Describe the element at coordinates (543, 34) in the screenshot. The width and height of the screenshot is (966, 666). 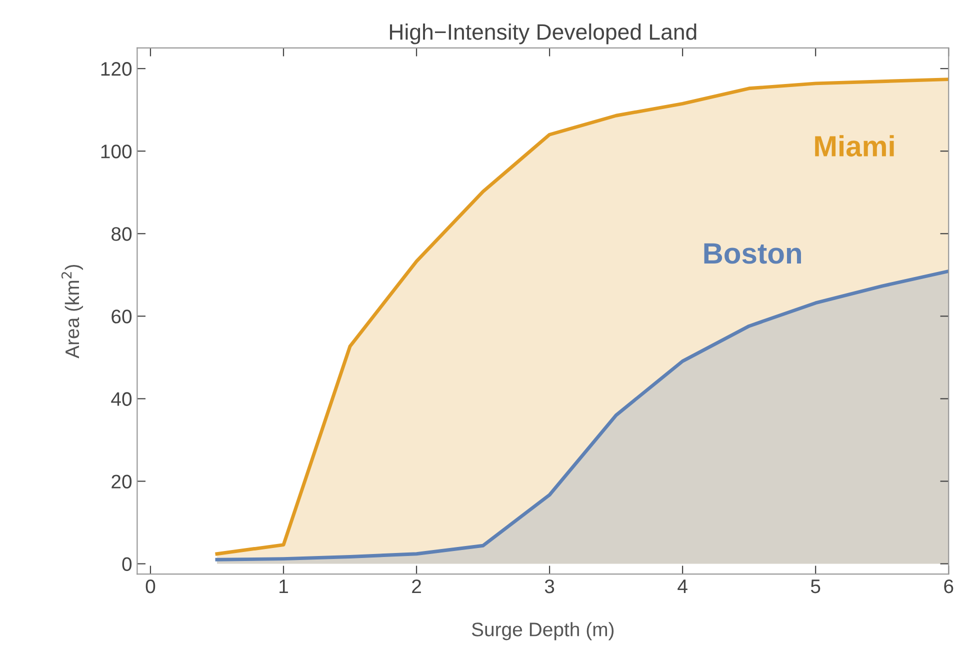
I see `chart-title: High−Intensity Developed Land` at that location.